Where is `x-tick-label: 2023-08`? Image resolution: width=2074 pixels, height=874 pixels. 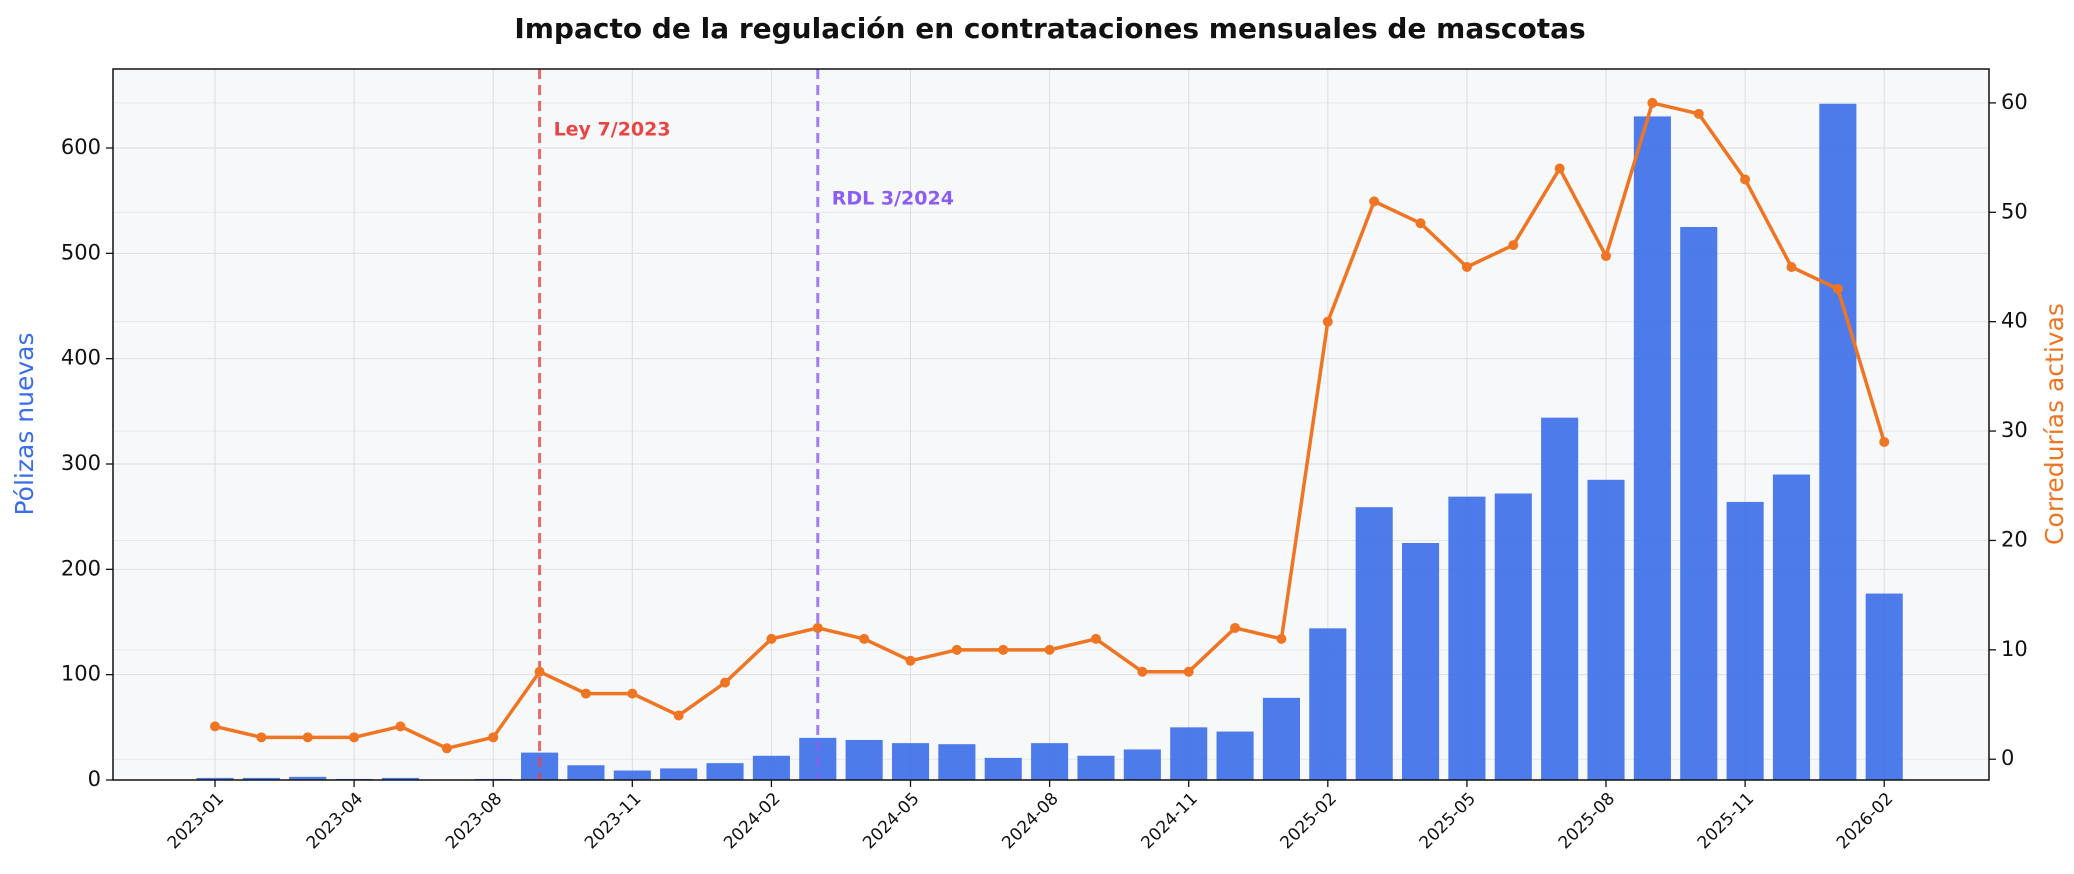
x-tick-label: 2023-08 is located at coordinates (474, 821).